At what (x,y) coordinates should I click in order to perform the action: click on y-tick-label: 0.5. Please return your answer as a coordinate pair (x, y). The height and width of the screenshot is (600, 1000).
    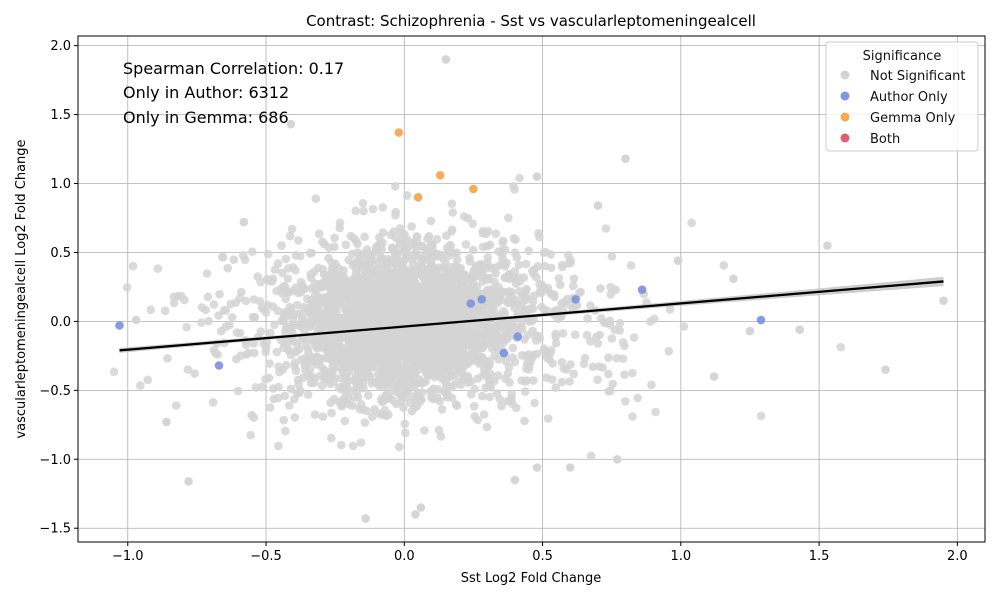
    Looking at the image, I should click on (60, 253).